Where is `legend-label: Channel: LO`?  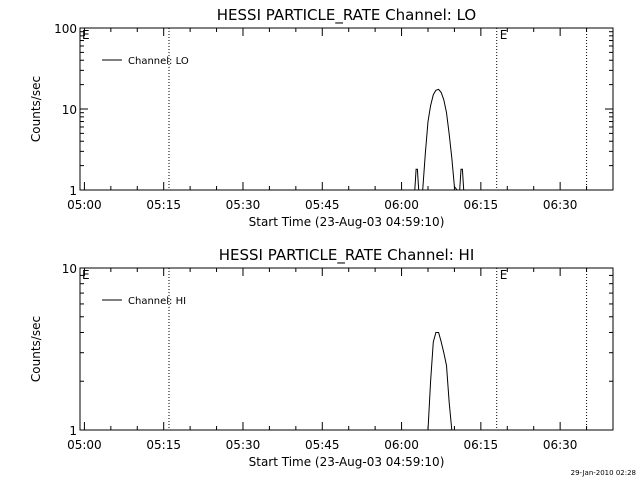
legend-label: Channel: LO is located at coordinates (158, 61).